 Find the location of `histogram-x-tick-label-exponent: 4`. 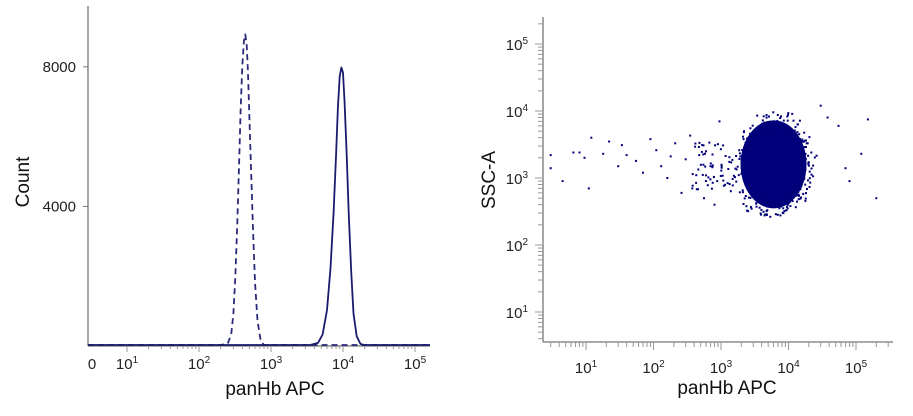

histogram-x-tick-label-exponent: 4 is located at coordinates (352, 360).